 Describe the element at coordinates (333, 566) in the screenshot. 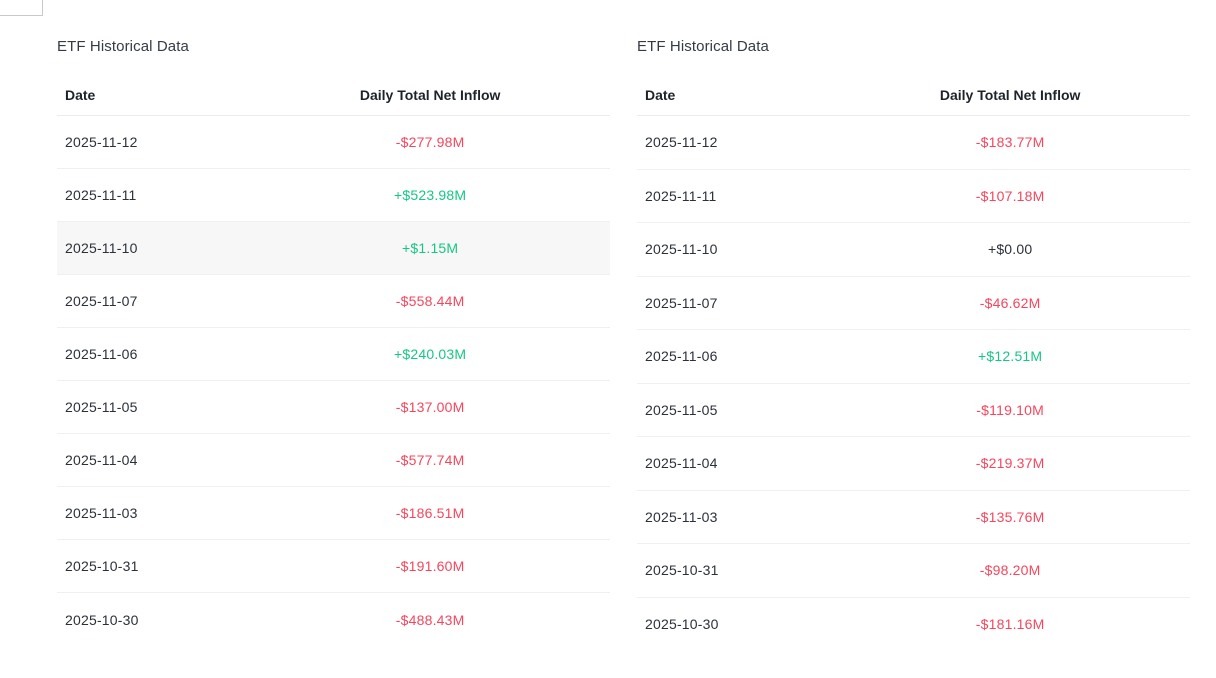

I see `table-row: 2025-10-31 -$191.60M` at that location.